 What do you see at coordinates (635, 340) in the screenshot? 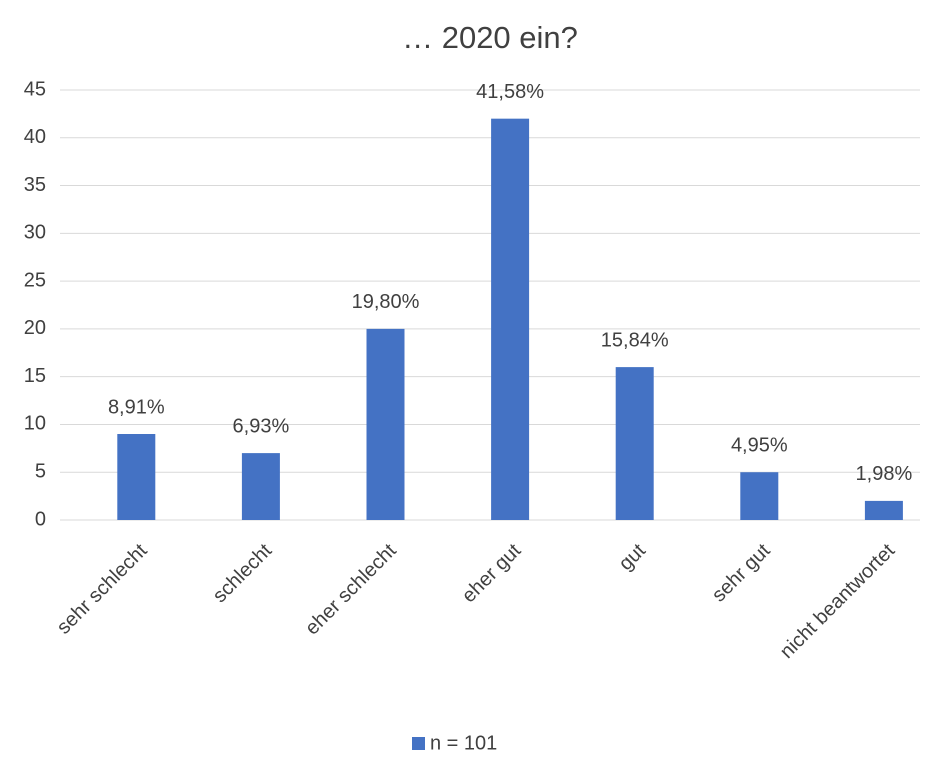
I see `data-label: 15,84%` at bounding box center [635, 340].